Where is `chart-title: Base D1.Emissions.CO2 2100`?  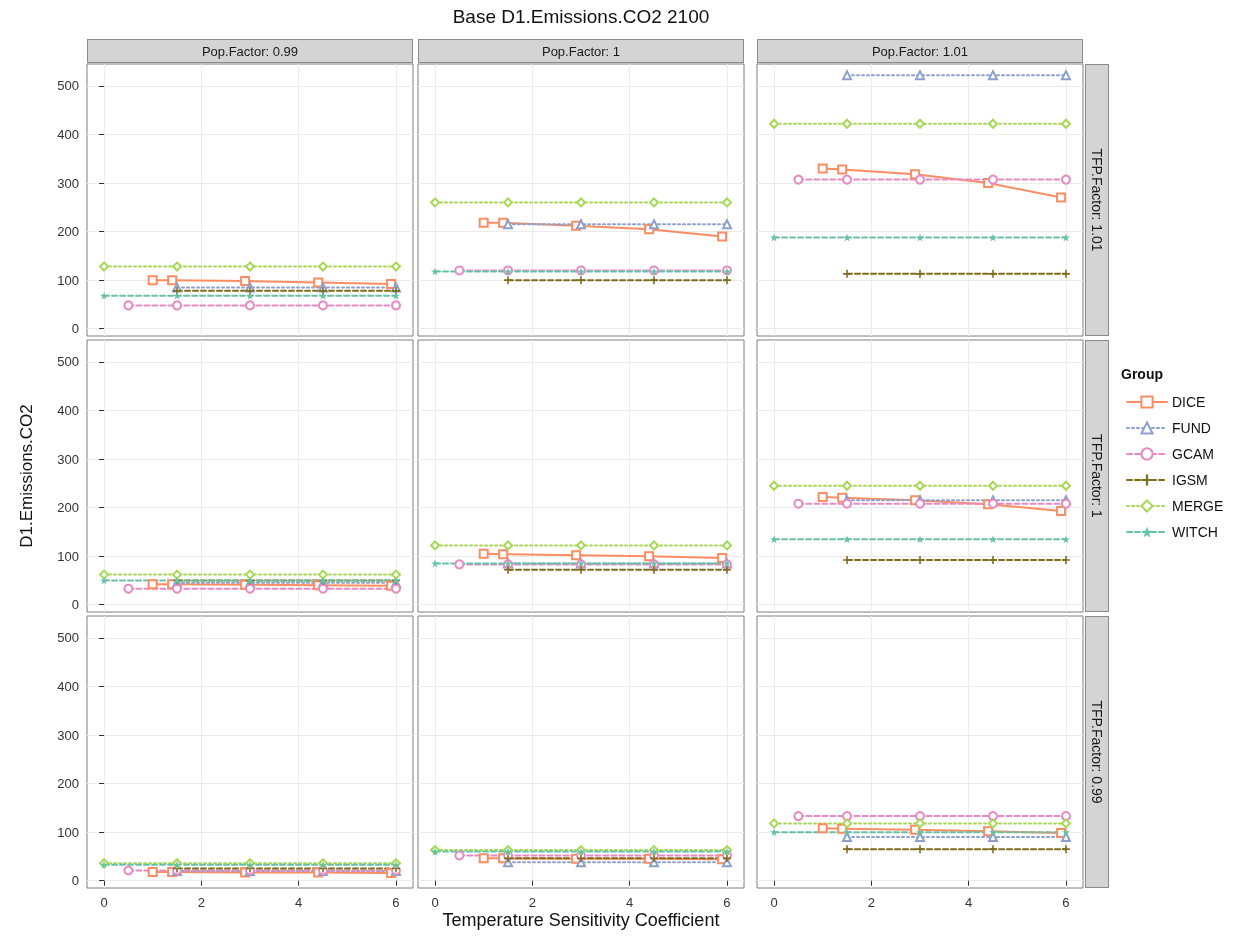
chart-title: Base D1.Emissions.CO2 2100 is located at coordinates (581, 17).